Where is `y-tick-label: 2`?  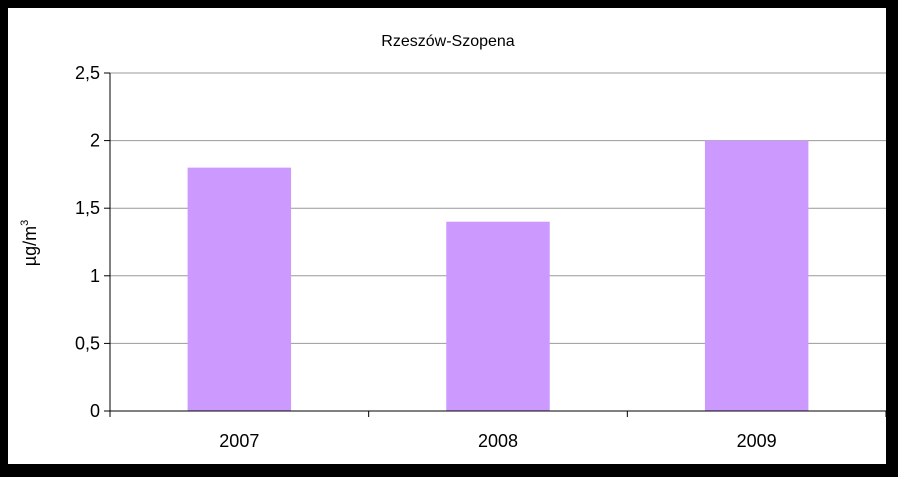 y-tick-label: 2 is located at coordinates (95, 141).